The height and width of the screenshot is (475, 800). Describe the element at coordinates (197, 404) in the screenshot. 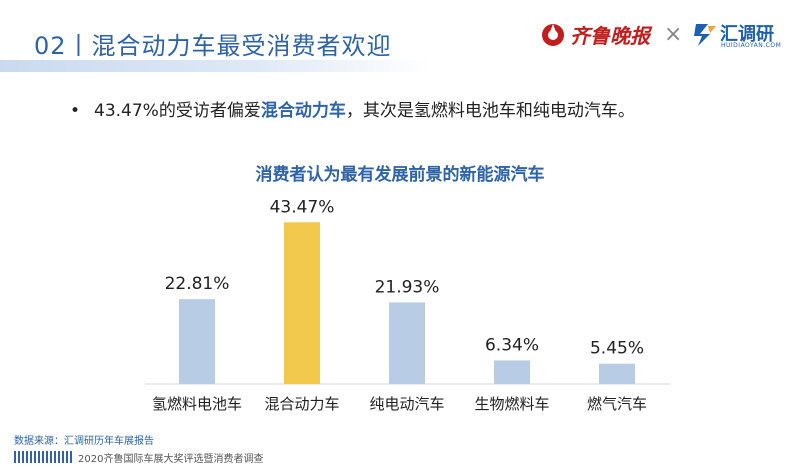

I see `category-label-1: 氢燃料电池车` at that location.